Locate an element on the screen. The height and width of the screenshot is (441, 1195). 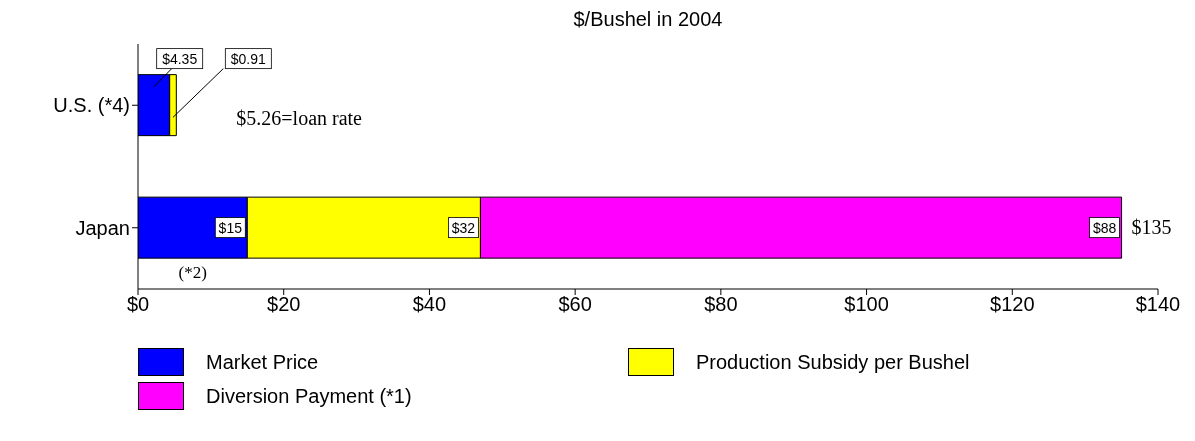
total-label: $135 is located at coordinates (1151, 226).